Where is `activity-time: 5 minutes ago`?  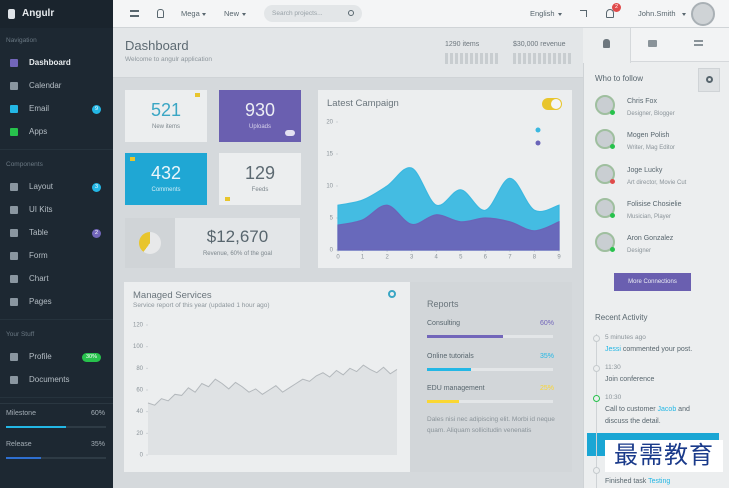
activity-time: 5 minutes ago is located at coordinates (625, 337).